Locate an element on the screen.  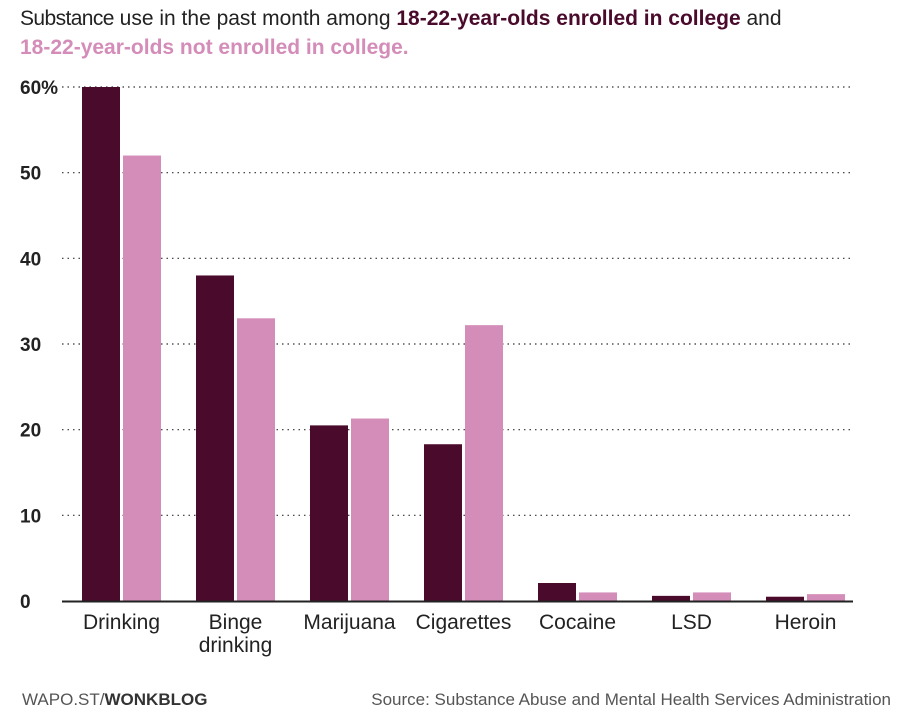
y-tick-label: 10 is located at coordinates (30, 516).